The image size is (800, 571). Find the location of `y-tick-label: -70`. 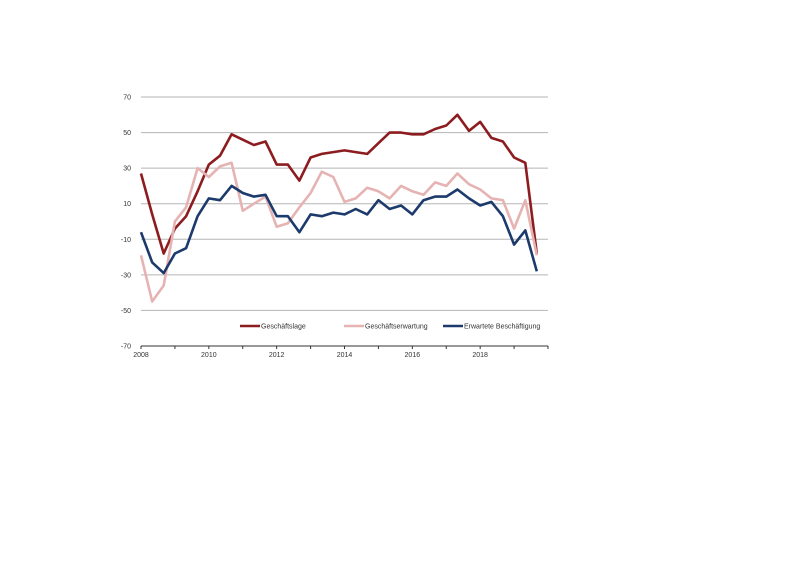

y-tick-label: -70 is located at coordinates (126, 347).